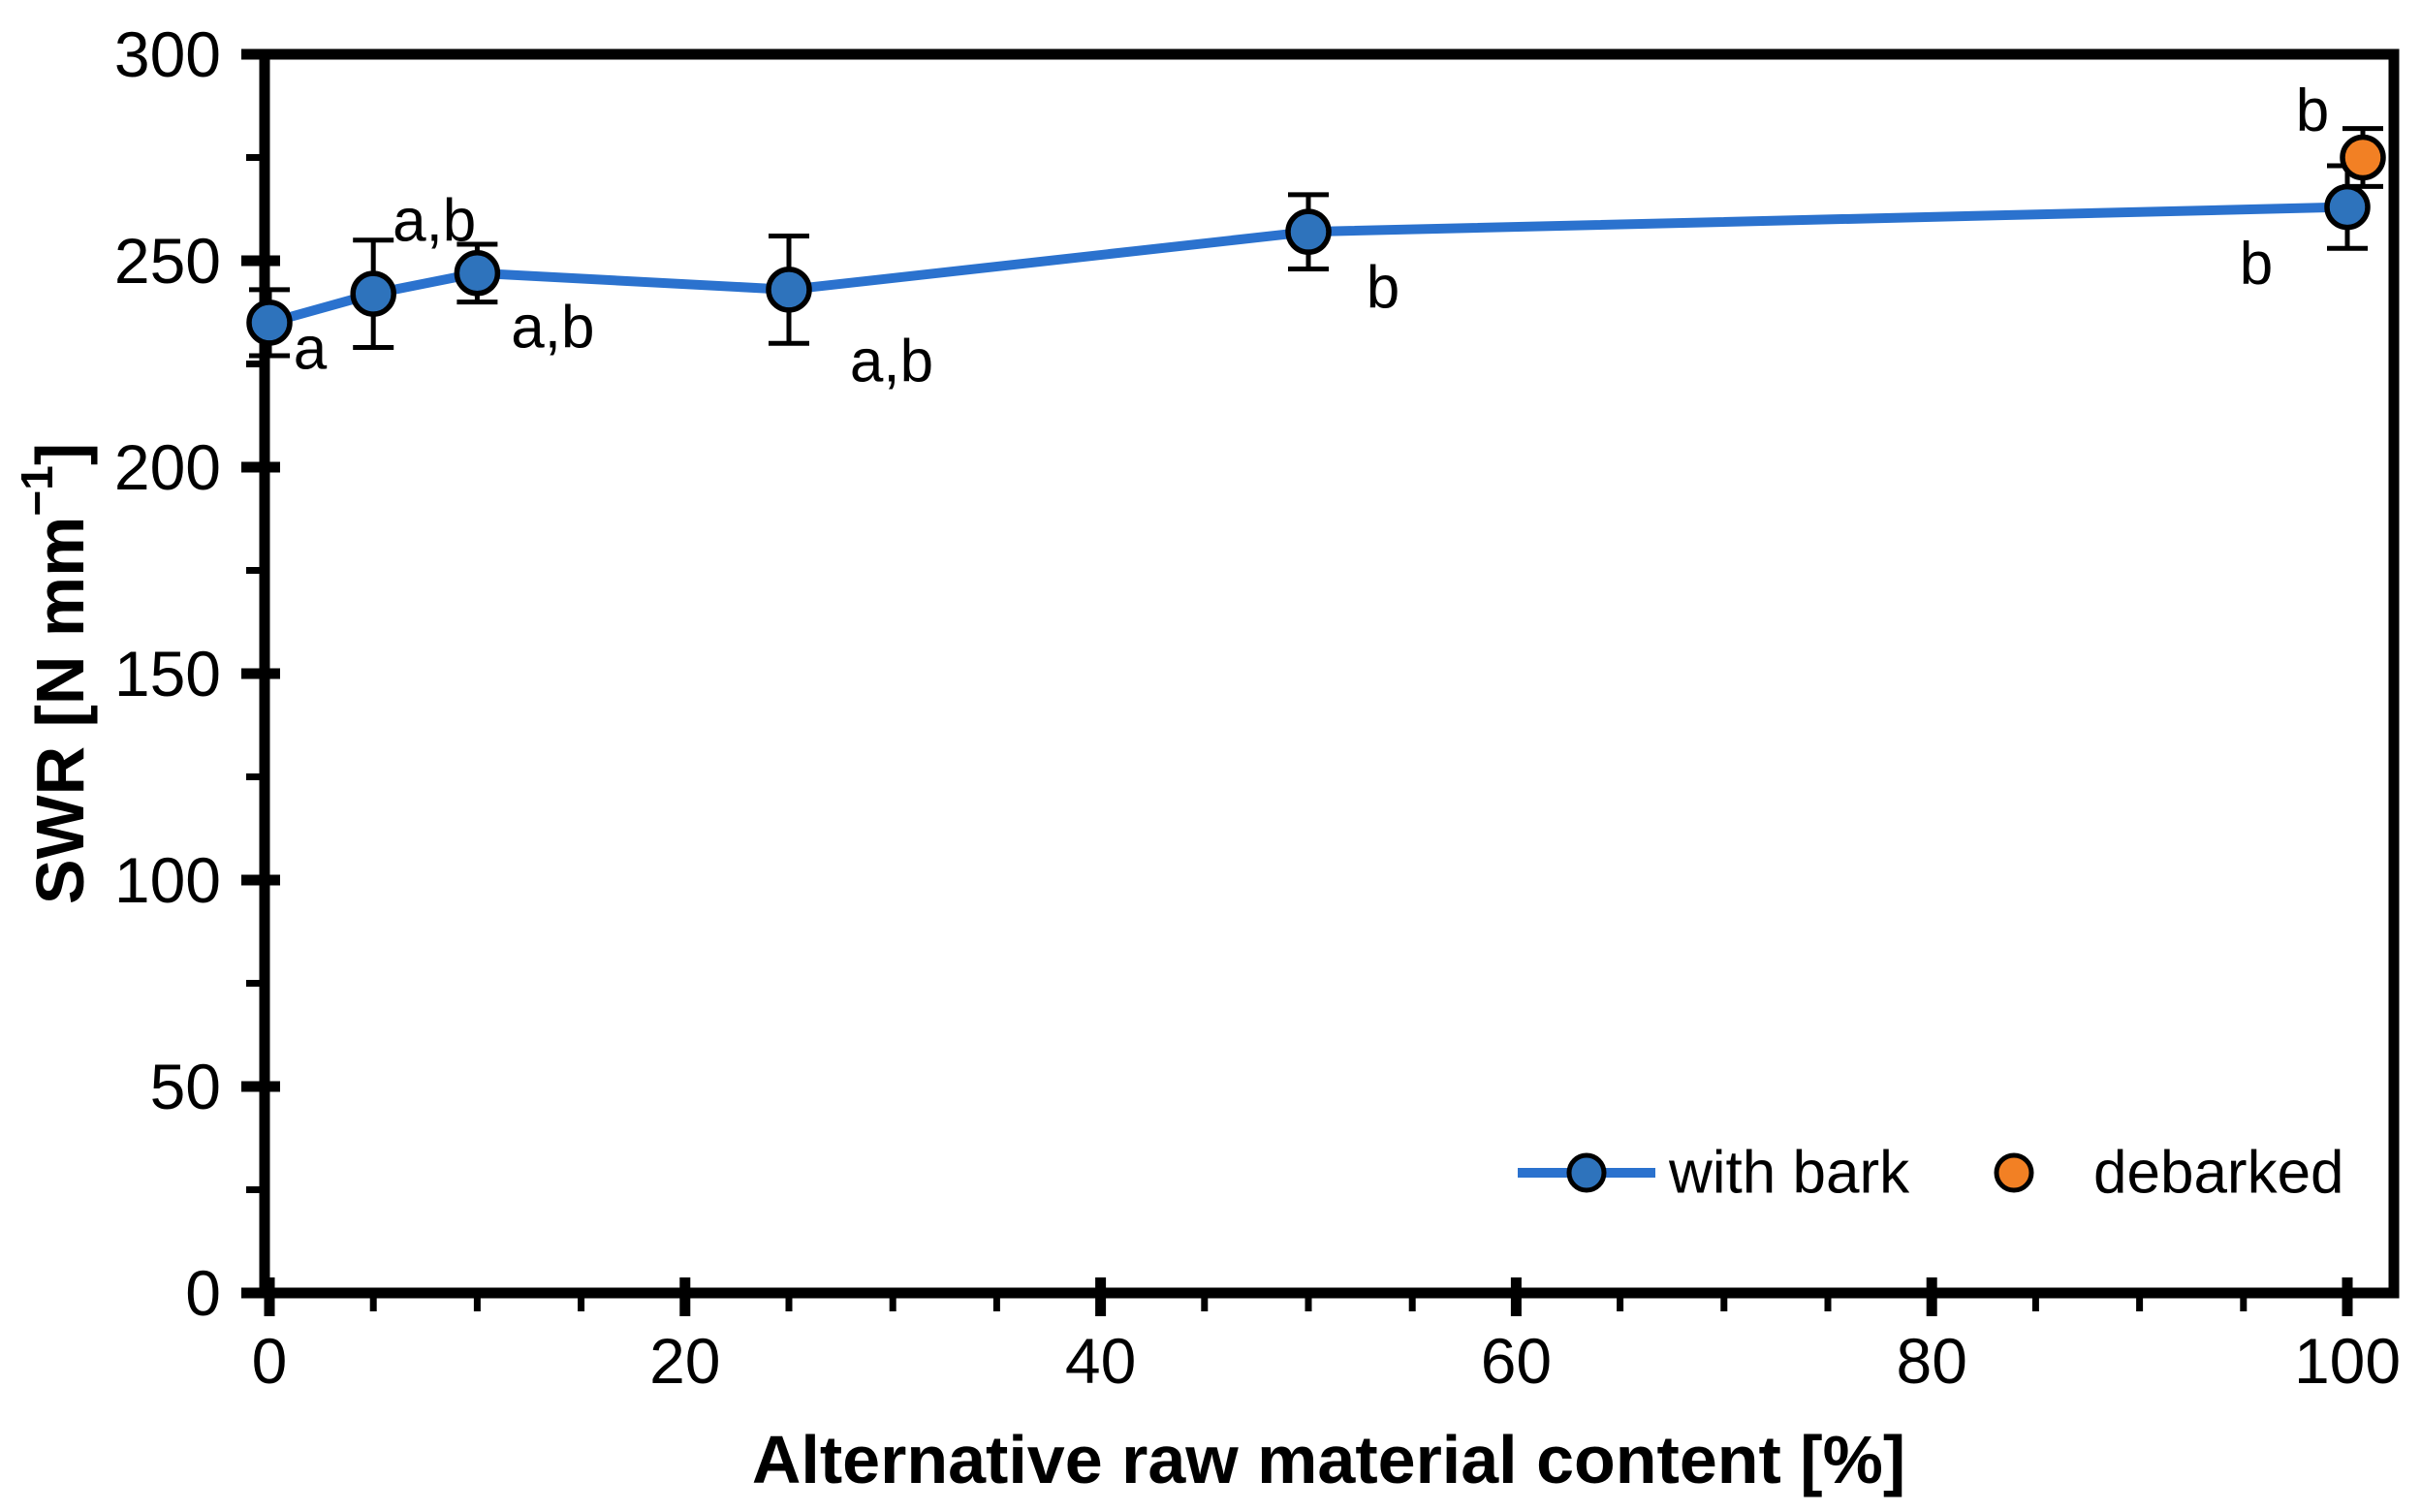  I want to click on x-axis-title: Alternative raw material content [%], so click(1328, 1460).